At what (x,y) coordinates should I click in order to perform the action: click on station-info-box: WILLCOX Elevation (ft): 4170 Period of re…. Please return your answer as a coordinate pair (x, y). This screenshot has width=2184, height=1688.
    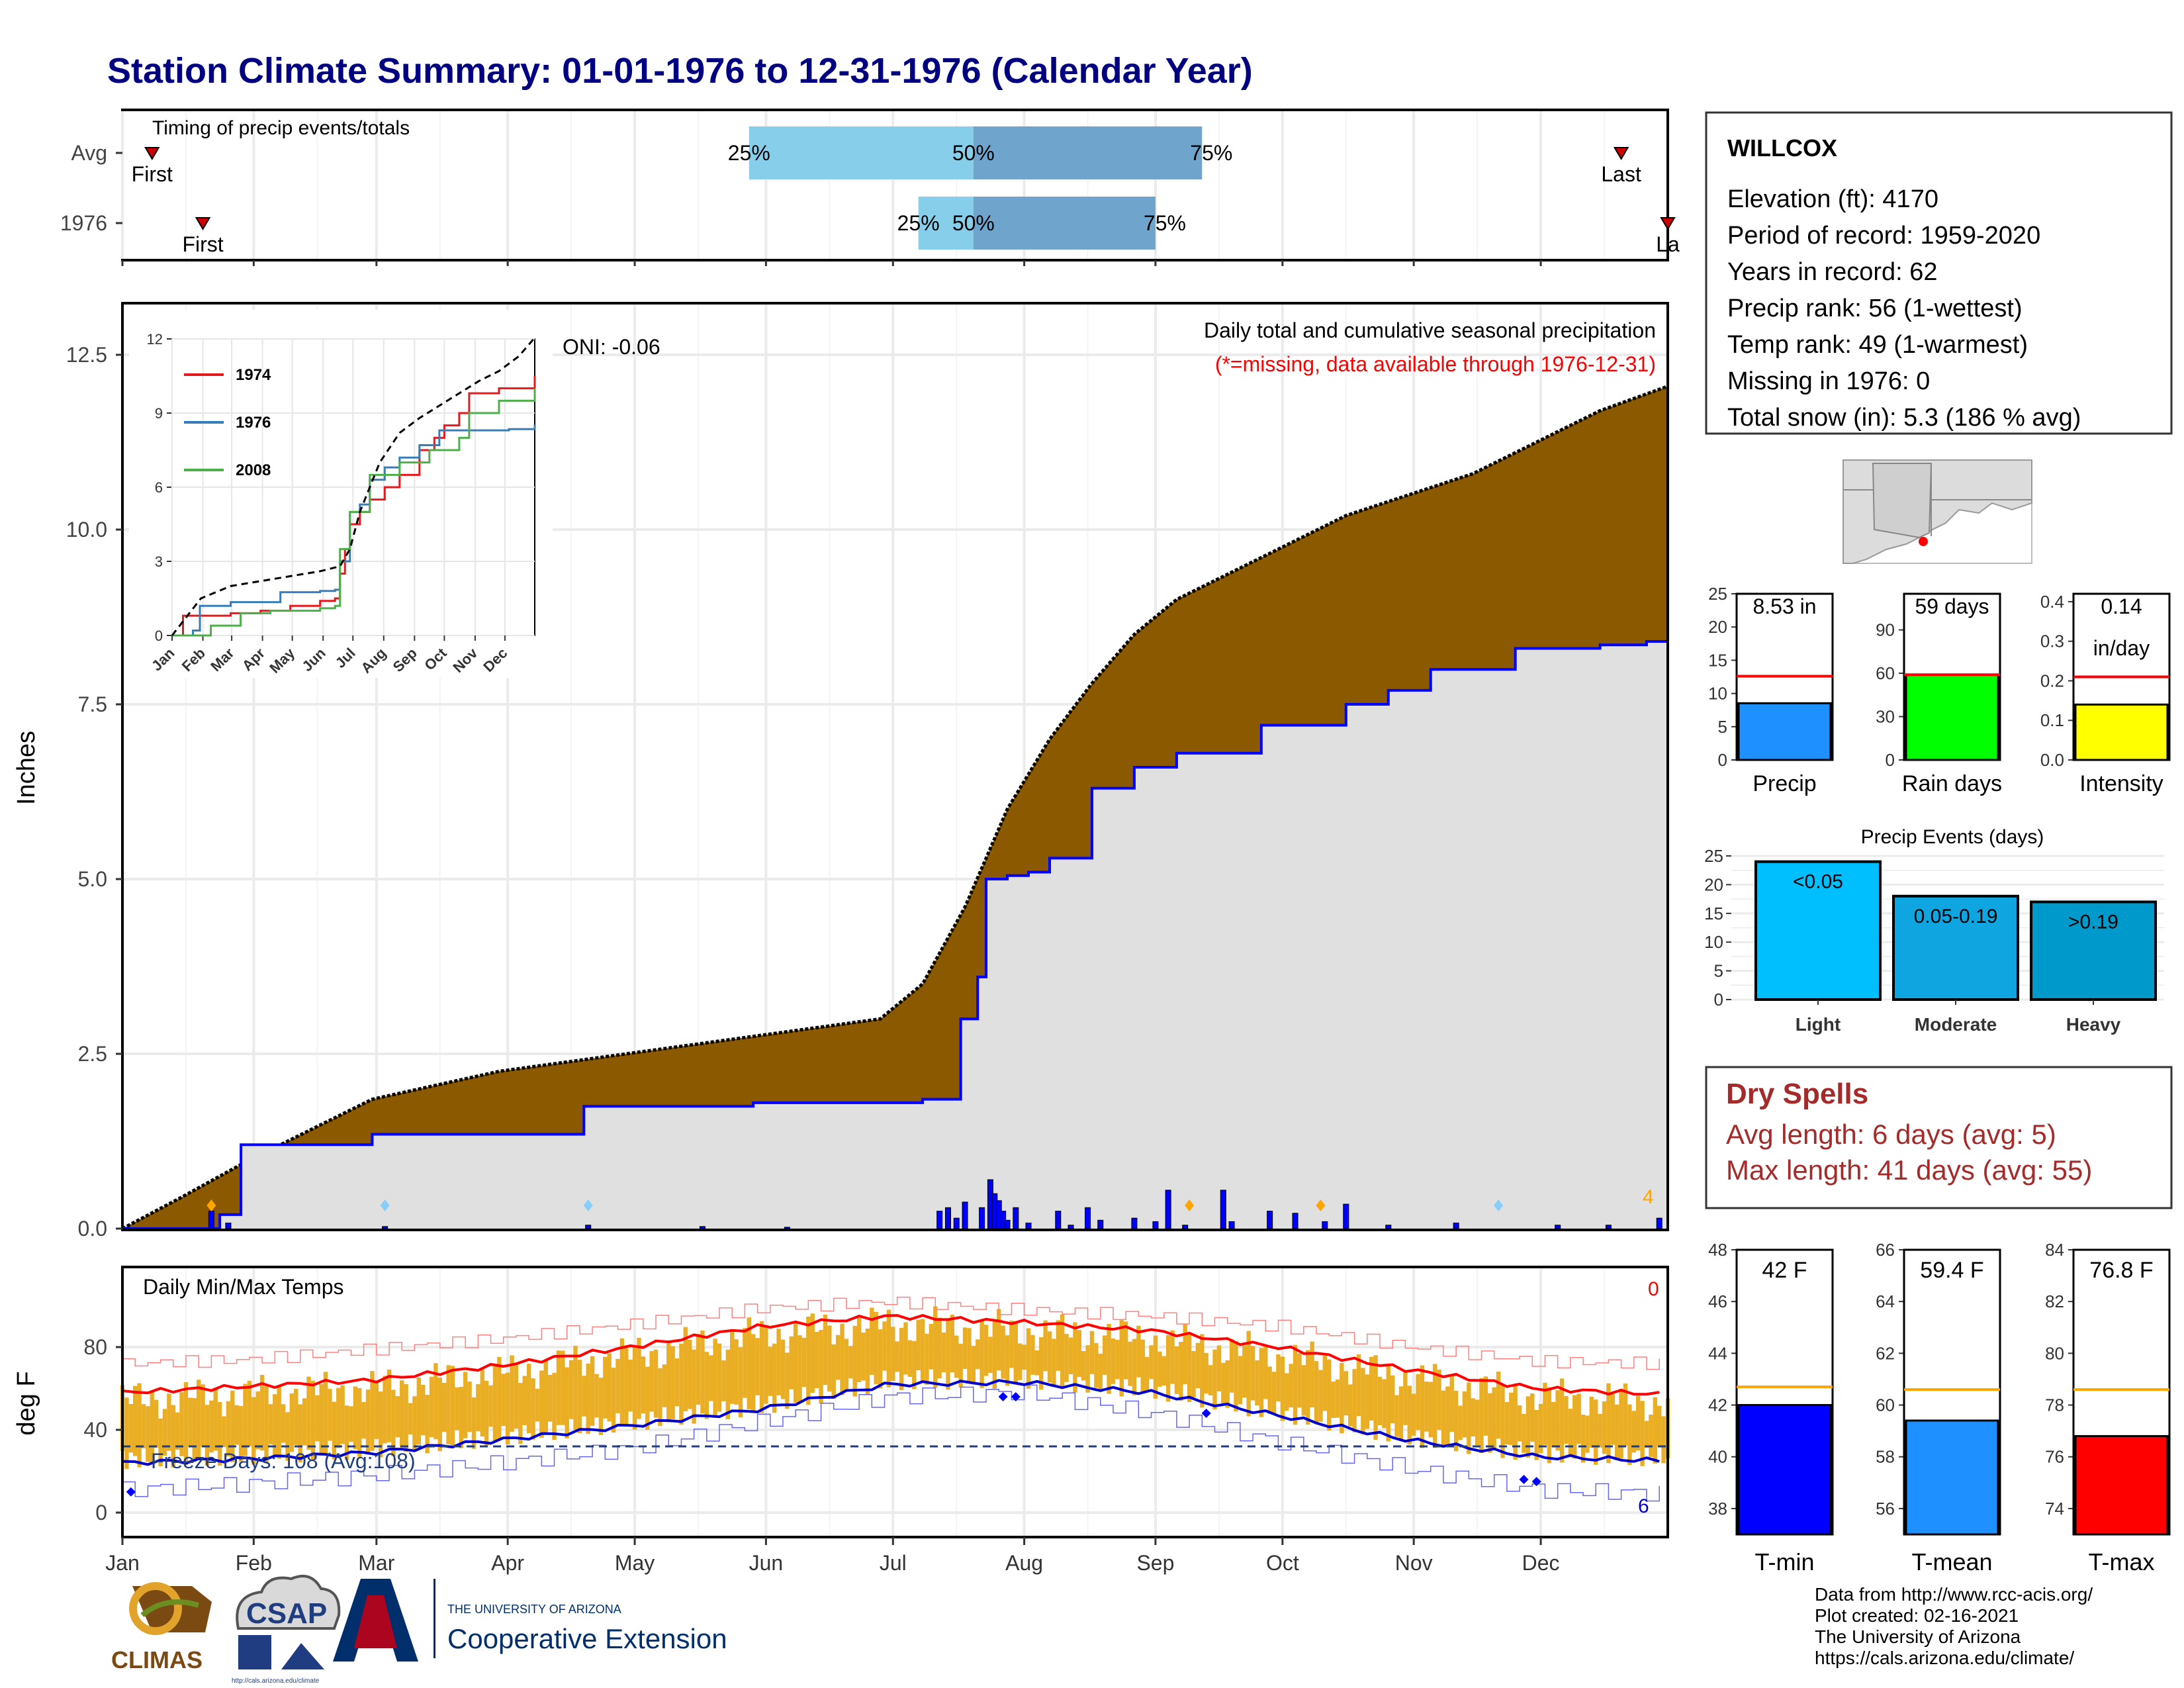
    Looking at the image, I should click on (1939, 273).